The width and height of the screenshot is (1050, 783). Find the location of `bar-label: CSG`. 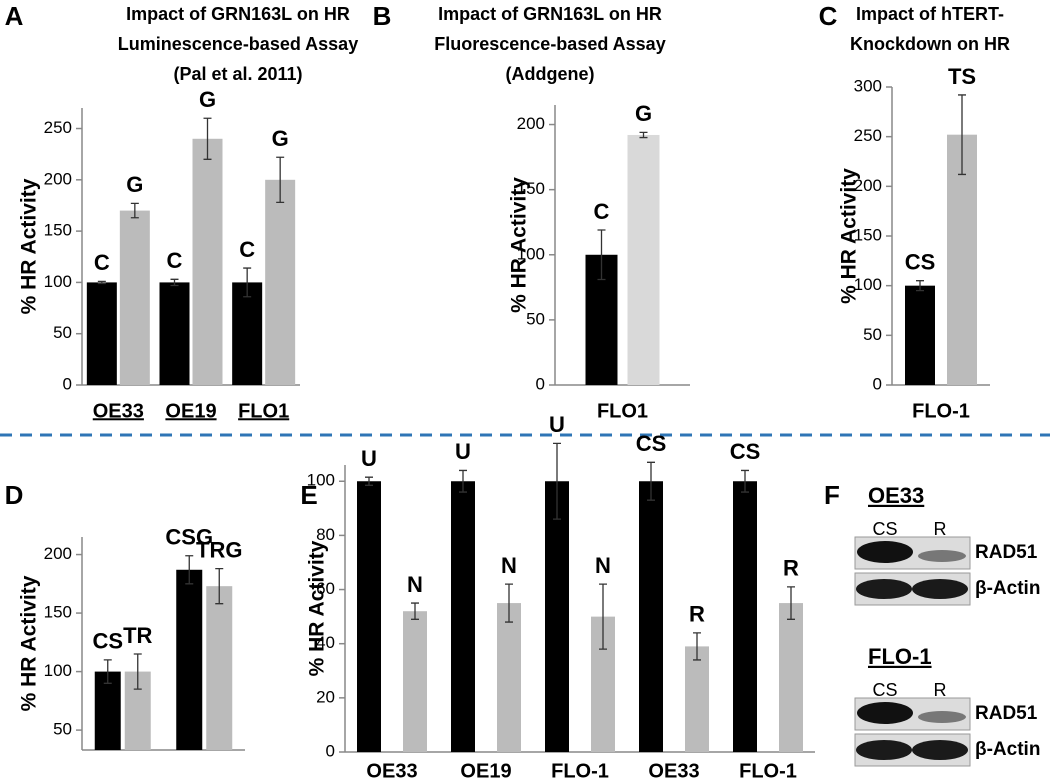

bar-label: CSG is located at coordinates (189, 537).